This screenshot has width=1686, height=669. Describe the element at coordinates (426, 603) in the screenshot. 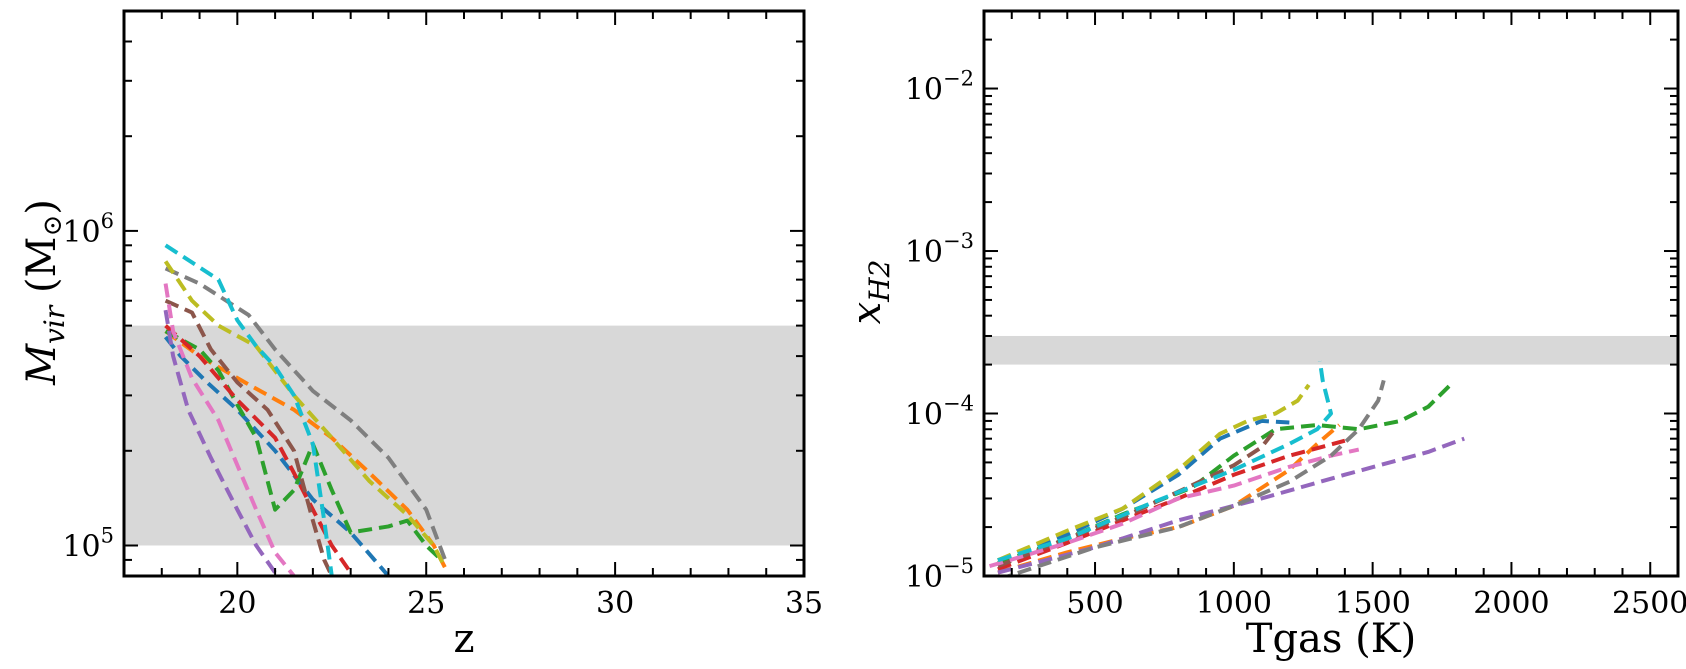

I see `x-tick-label: 25` at that location.